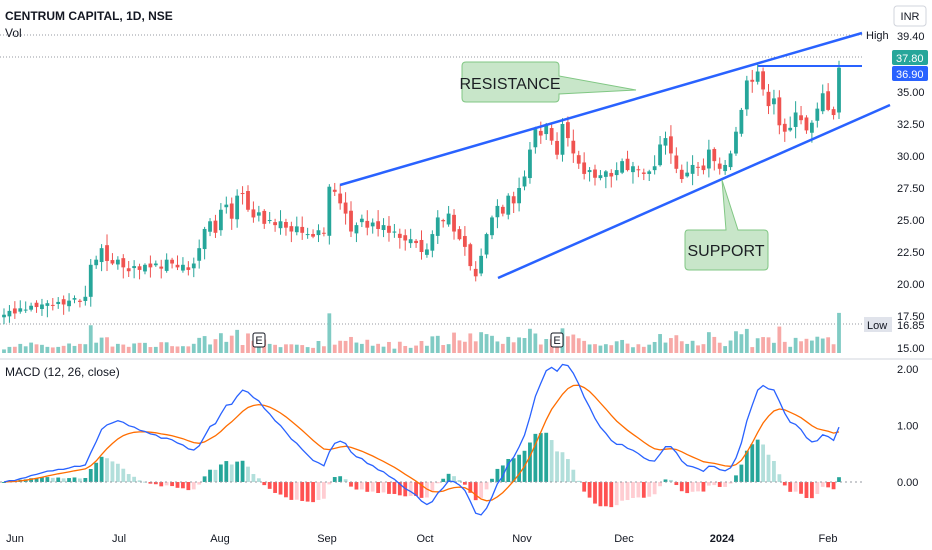 The height and width of the screenshot is (550, 932). I want to click on price-tag-2: 36.90, so click(910, 73).